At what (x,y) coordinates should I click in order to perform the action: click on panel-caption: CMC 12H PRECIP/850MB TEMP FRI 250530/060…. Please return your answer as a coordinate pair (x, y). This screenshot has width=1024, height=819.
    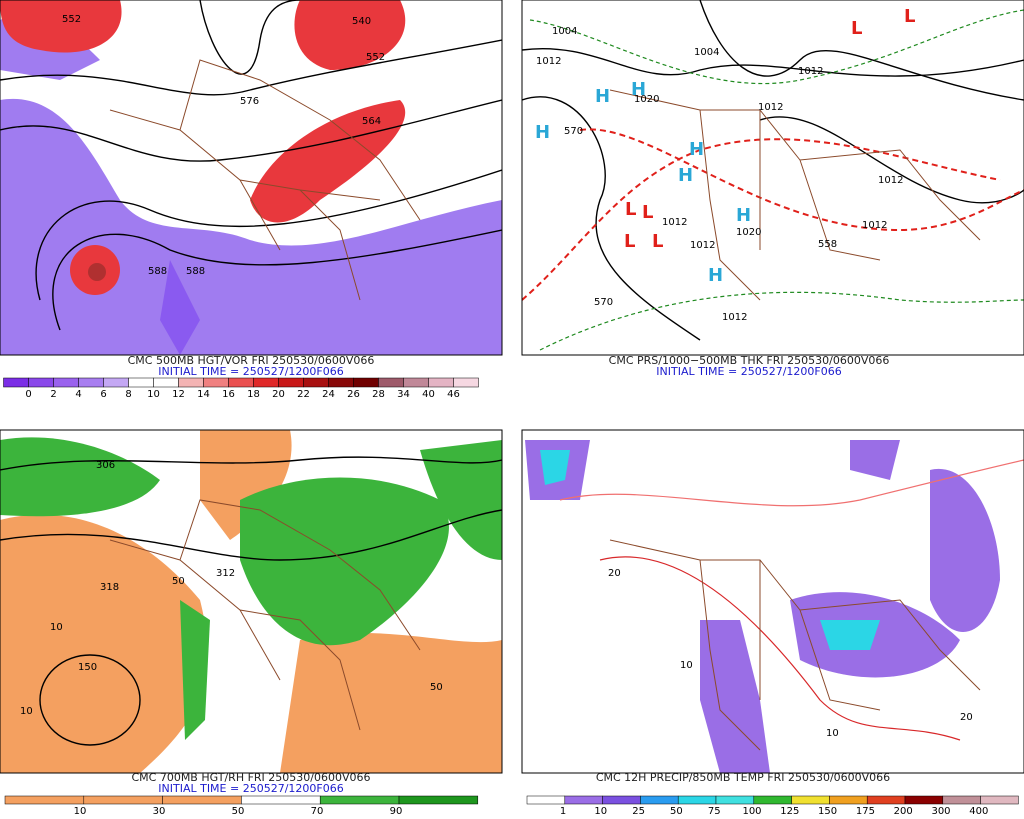
    Looking at the image, I should click on (743, 777).